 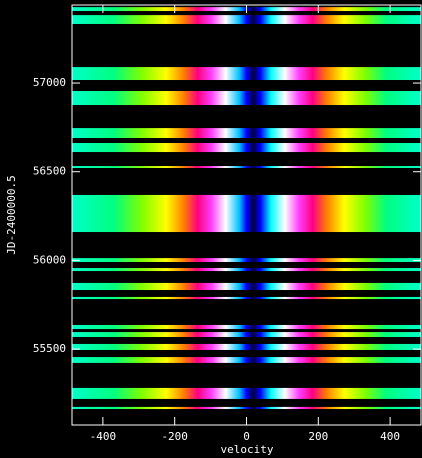 I want to click on y-tick-label: 56500, so click(x=49, y=171).